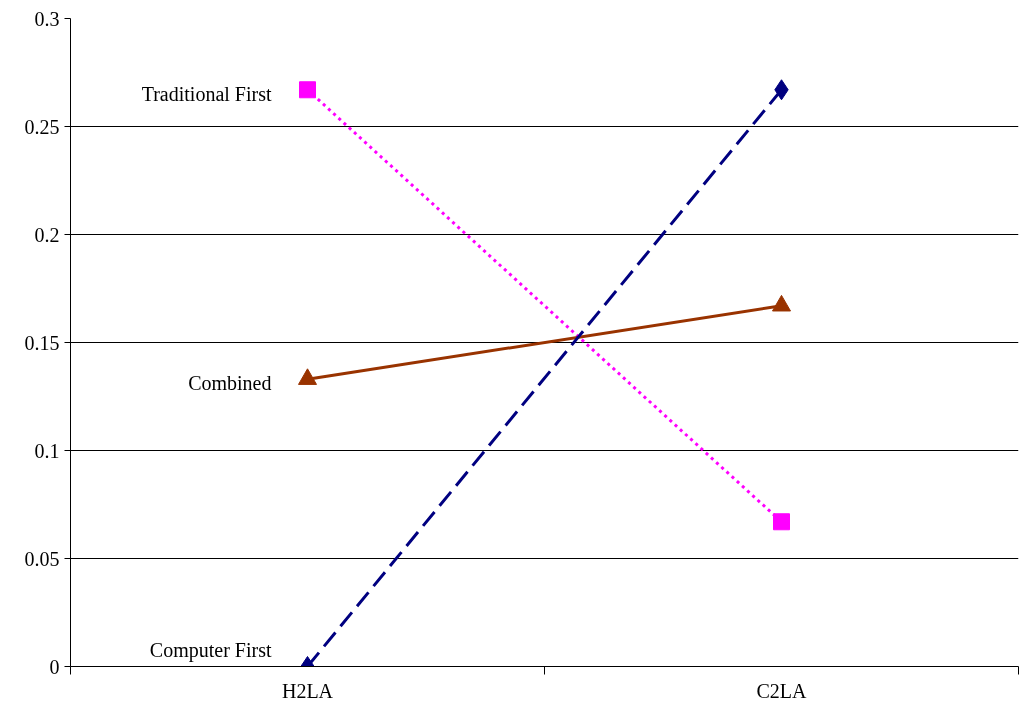 The width and height of the screenshot is (1024, 716). What do you see at coordinates (210, 650) in the screenshot?
I see `series-label: Computer First` at bounding box center [210, 650].